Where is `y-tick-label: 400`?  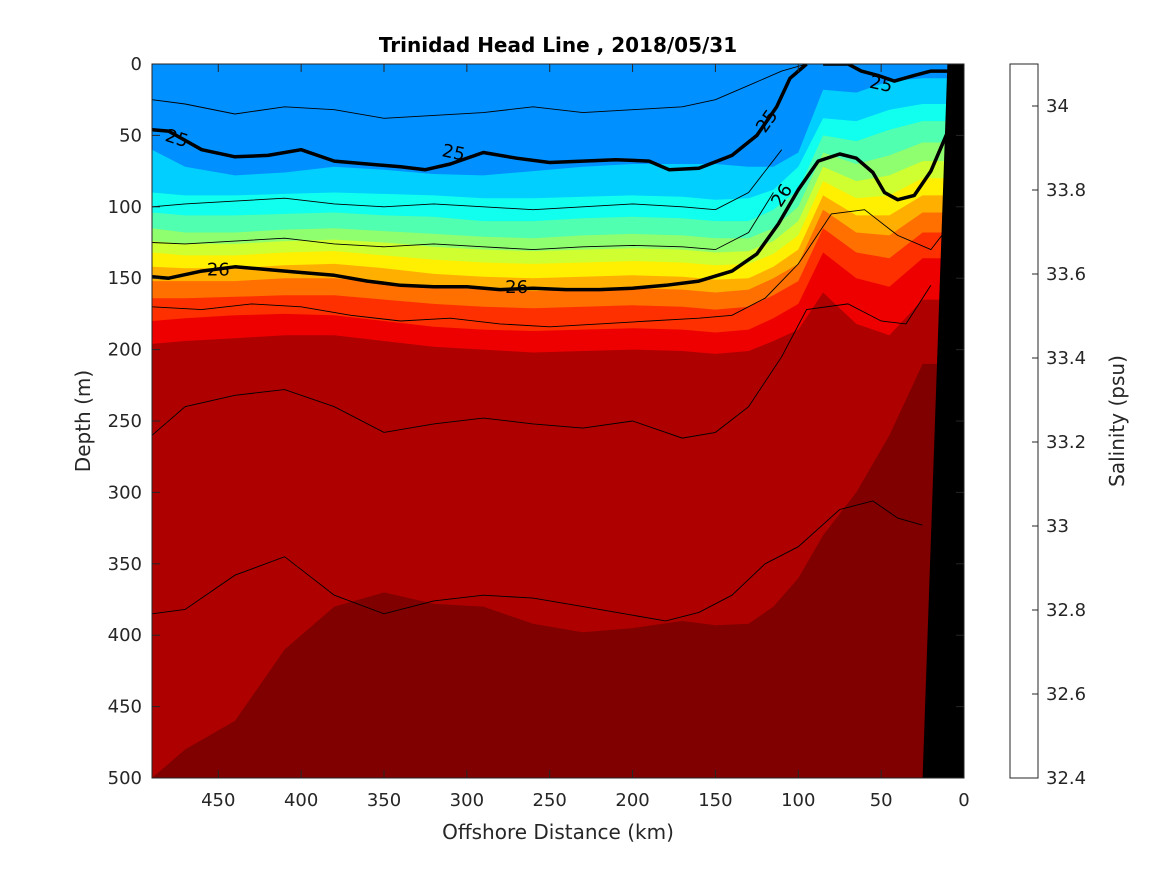
y-tick-label: 400 is located at coordinates (125, 635).